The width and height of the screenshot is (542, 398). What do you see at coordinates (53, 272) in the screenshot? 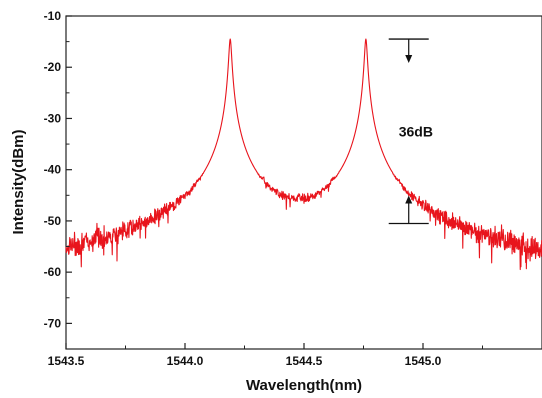
I see `y-tick-label: -60` at bounding box center [53, 272].